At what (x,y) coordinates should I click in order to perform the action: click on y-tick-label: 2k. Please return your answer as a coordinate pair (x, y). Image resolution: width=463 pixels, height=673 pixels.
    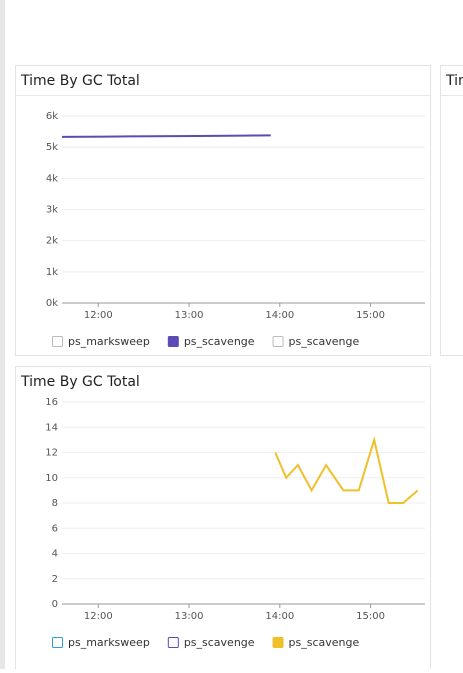
    Looking at the image, I should click on (52, 241).